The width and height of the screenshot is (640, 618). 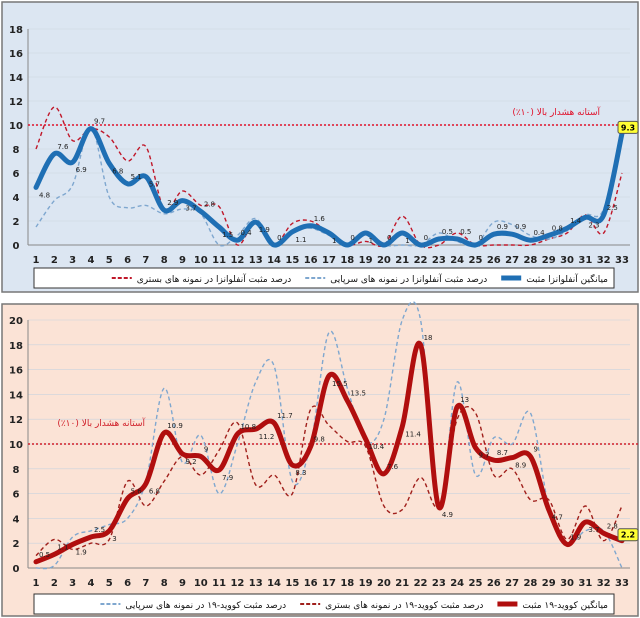 I want to click on data-label: 2.8, so click(x=612, y=526).